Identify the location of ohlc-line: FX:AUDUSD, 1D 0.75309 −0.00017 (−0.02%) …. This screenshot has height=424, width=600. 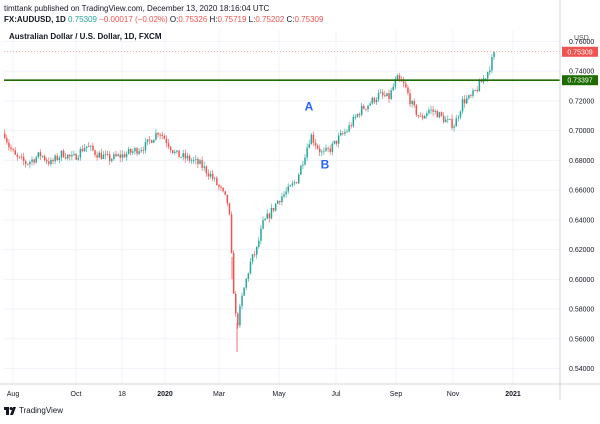
(163, 19).